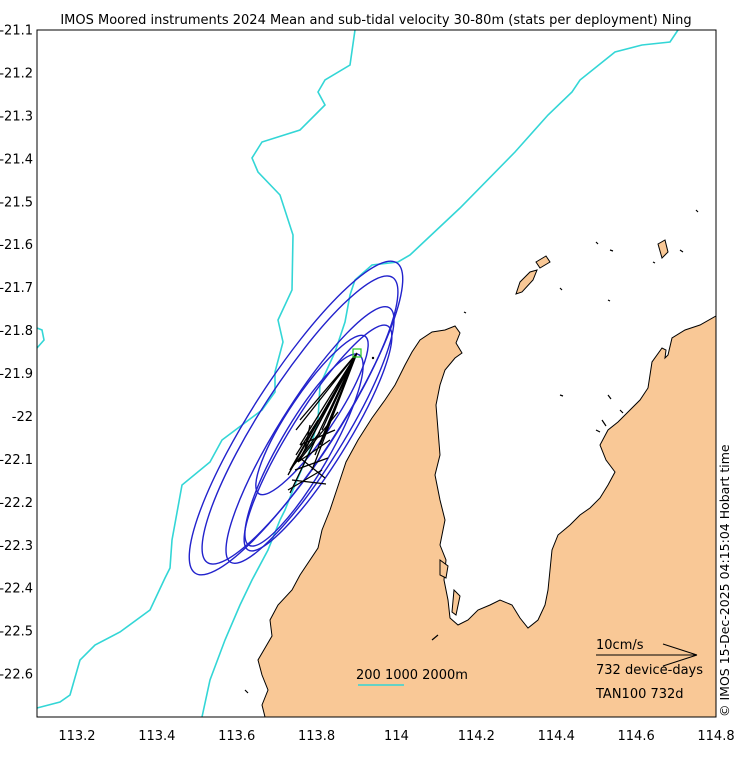  What do you see at coordinates (316, 736) in the screenshot?
I see `x-tick-label: 113.8` at bounding box center [316, 736].